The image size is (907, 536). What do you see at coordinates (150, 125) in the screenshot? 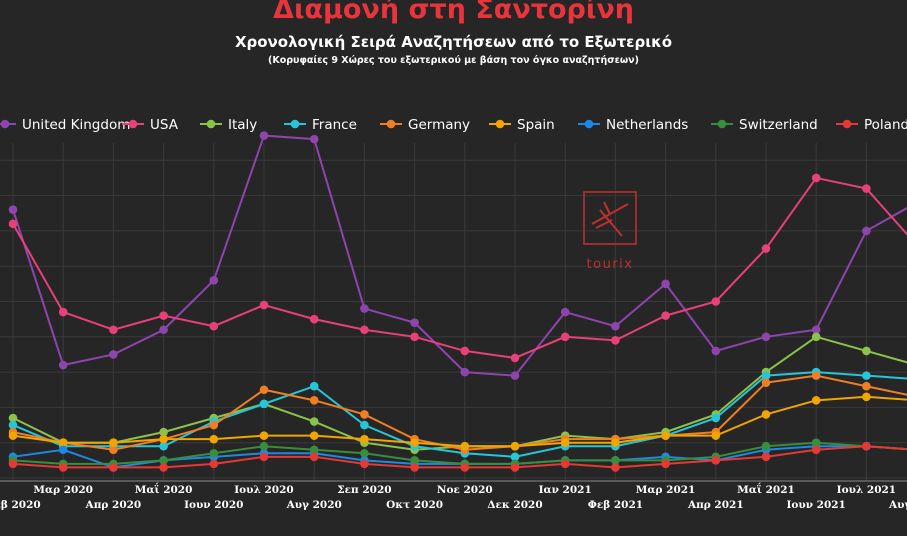
I see `legend-item: USA` at bounding box center [150, 125].